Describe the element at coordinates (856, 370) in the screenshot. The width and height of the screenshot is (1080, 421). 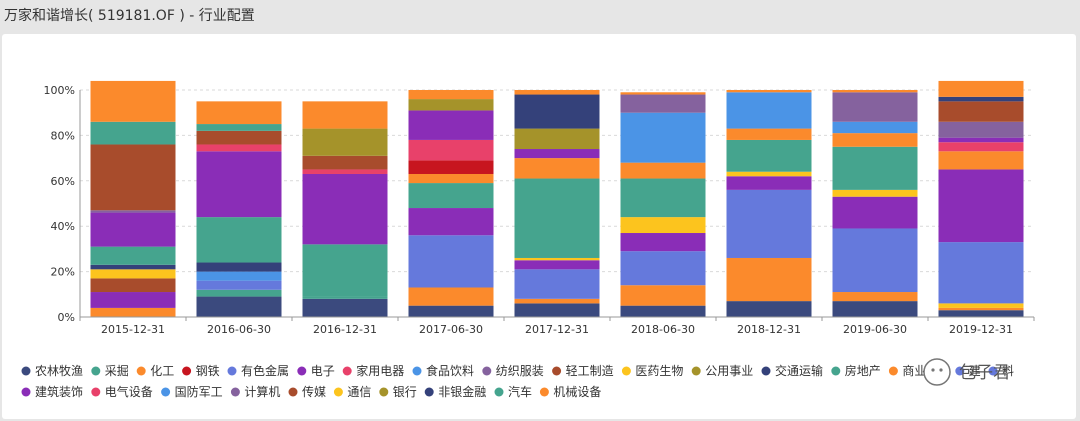
I see `legend-item: 房地产` at that location.